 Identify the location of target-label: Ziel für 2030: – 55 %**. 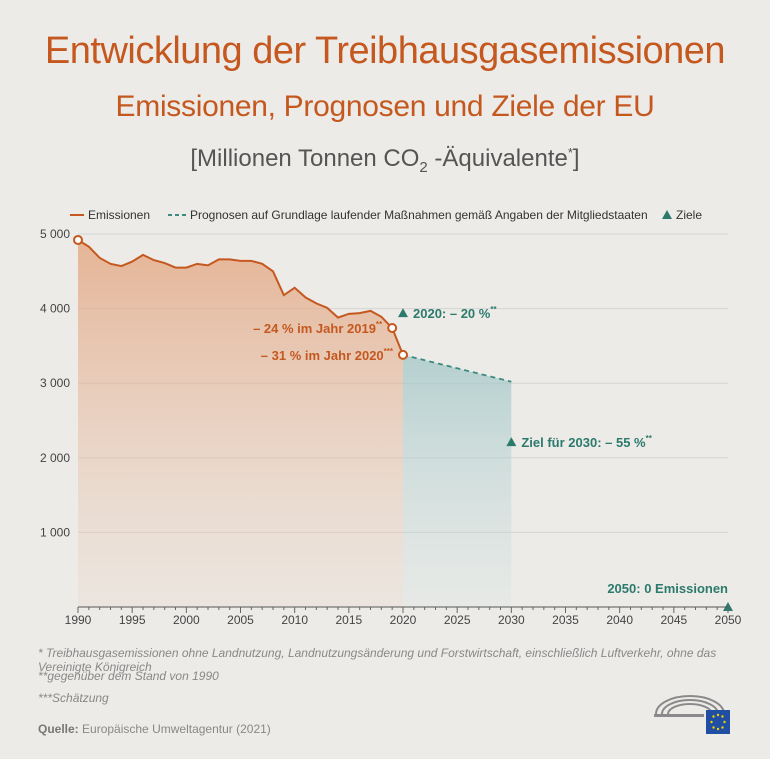
(586, 442).